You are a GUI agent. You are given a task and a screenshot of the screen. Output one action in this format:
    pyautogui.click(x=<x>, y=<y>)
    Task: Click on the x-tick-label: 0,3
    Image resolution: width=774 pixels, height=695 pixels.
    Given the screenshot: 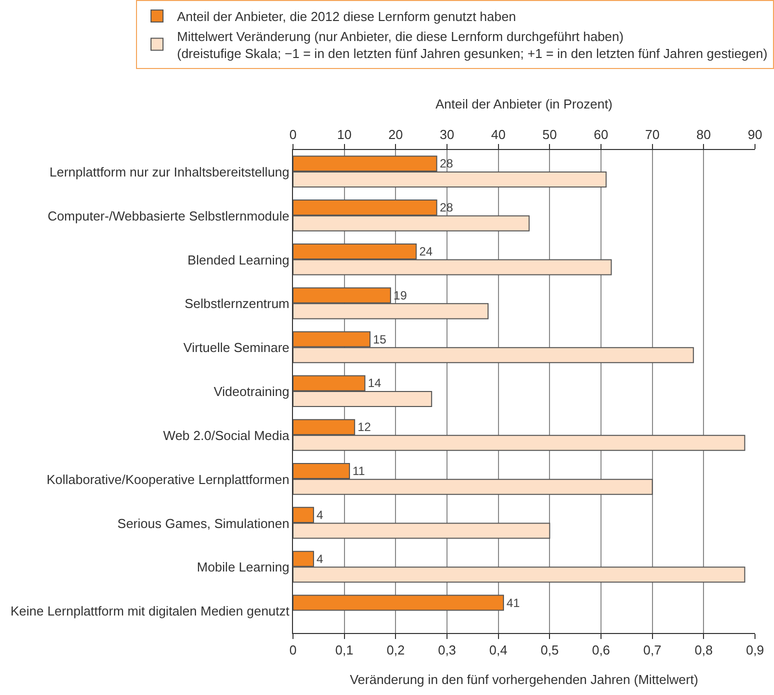 What is the action you would take?
    pyautogui.click(x=447, y=650)
    